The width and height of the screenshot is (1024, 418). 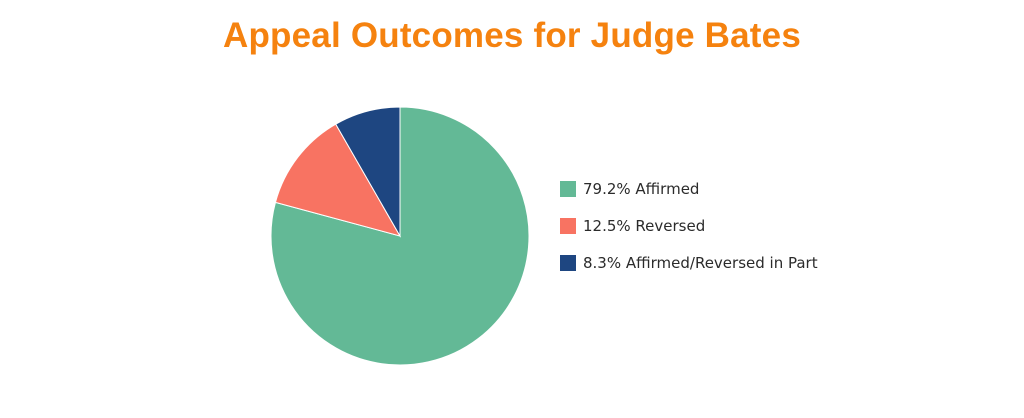 I want to click on legend-swatch-affirmed, so click(x=568, y=189).